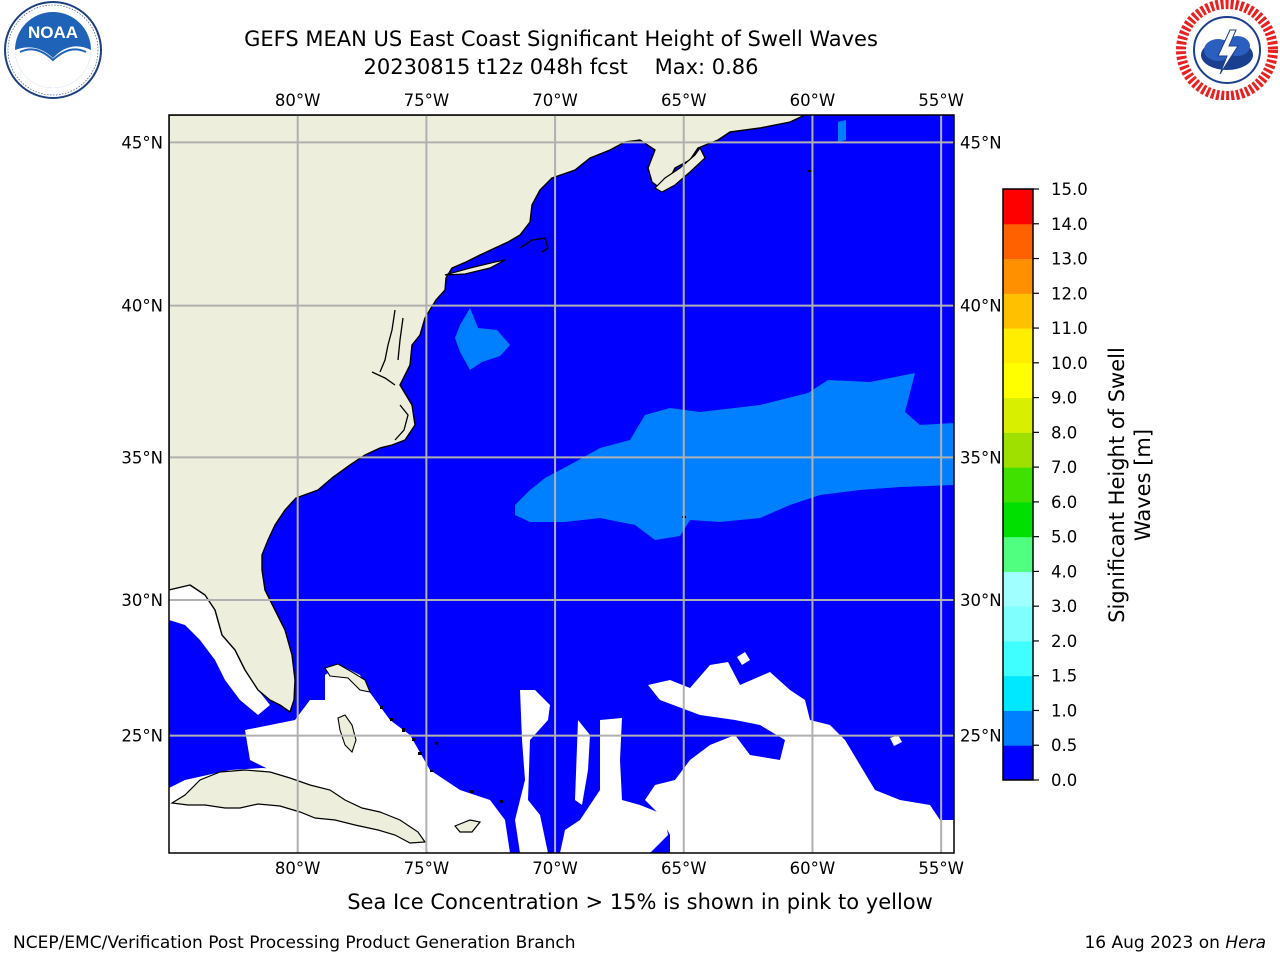  I want to click on map-subtitle: 20230815 t12z 048h fcst Max: 0.86, so click(561, 67).